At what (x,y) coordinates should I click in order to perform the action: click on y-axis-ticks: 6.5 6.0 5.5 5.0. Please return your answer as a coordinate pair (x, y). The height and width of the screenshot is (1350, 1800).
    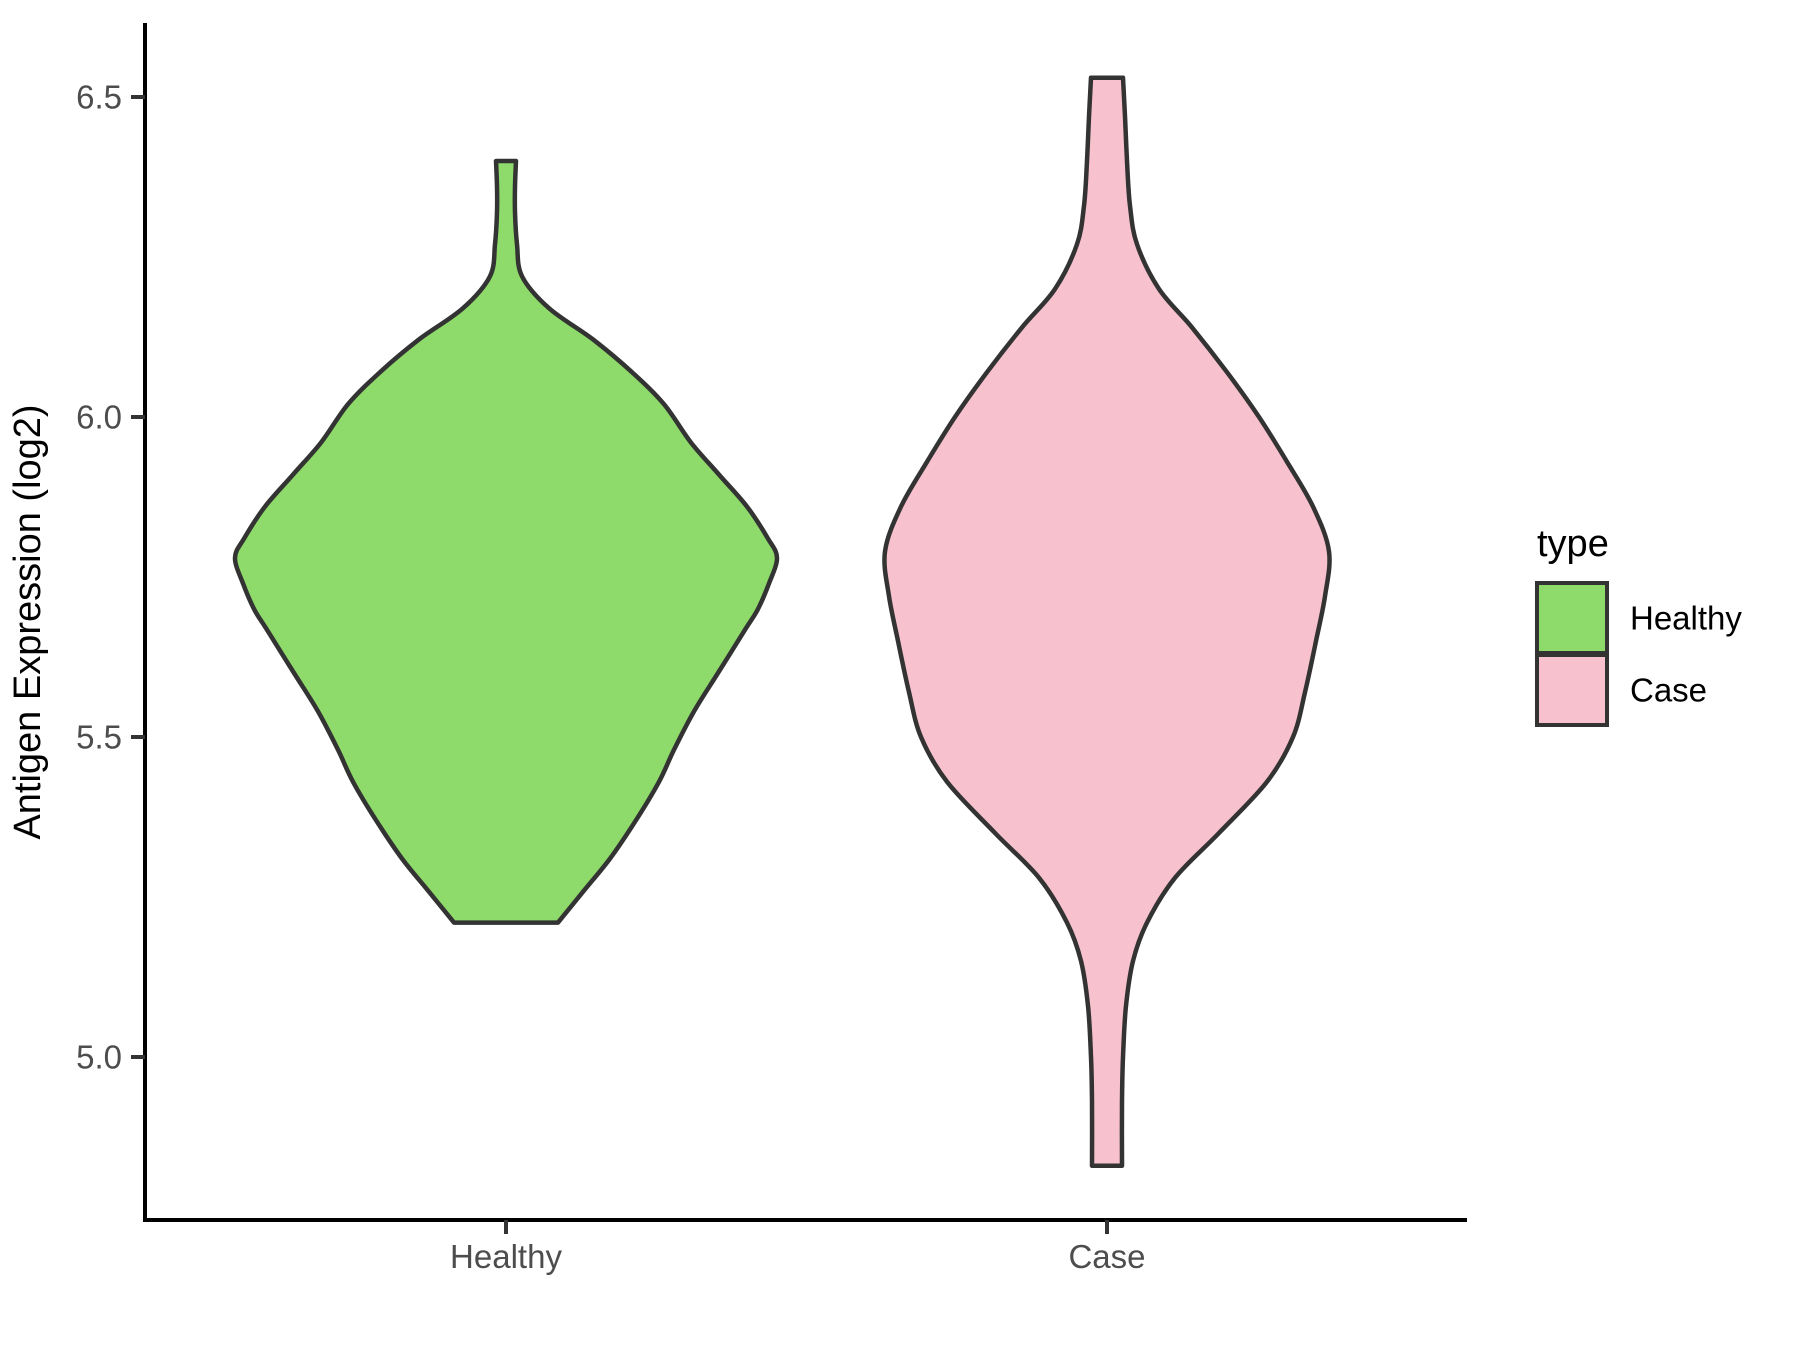
    Looking at the image, I should click on (110, 577).